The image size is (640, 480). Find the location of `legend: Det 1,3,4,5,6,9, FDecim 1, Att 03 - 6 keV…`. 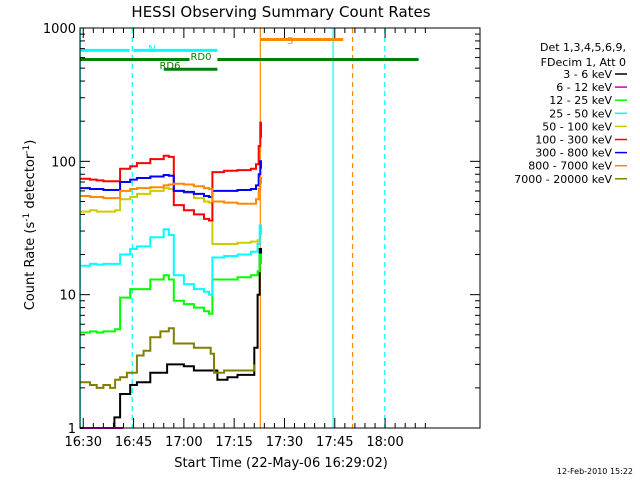

legend: Det 1,3,4,5,6,9, FDecim 1, Att 03 - 6 keV… is located at coordinates (570, 113).